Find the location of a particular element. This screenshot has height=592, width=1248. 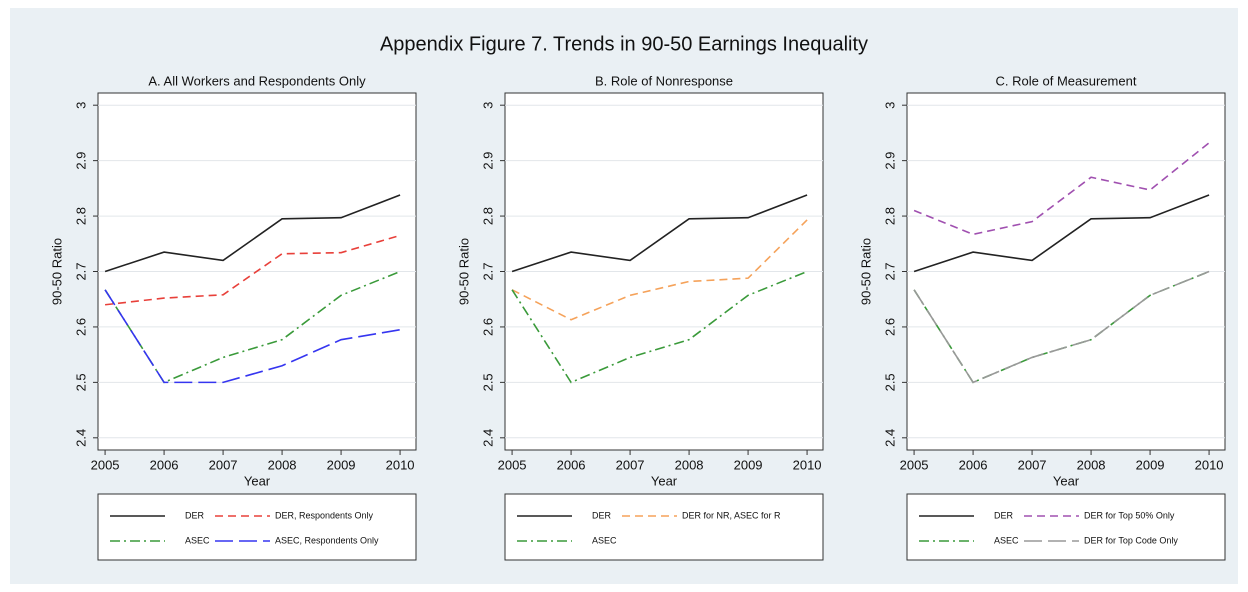

legend-label: DER for NR, ASEC for R is located at coordinates (731, 515).